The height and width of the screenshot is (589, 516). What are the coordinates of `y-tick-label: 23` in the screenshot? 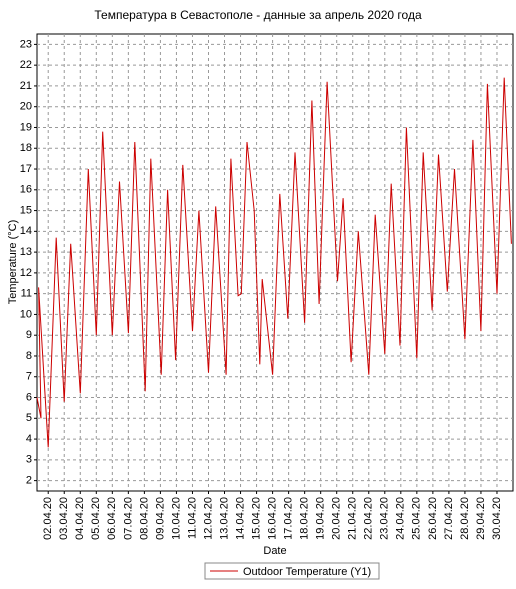 It's located at (26, 44).